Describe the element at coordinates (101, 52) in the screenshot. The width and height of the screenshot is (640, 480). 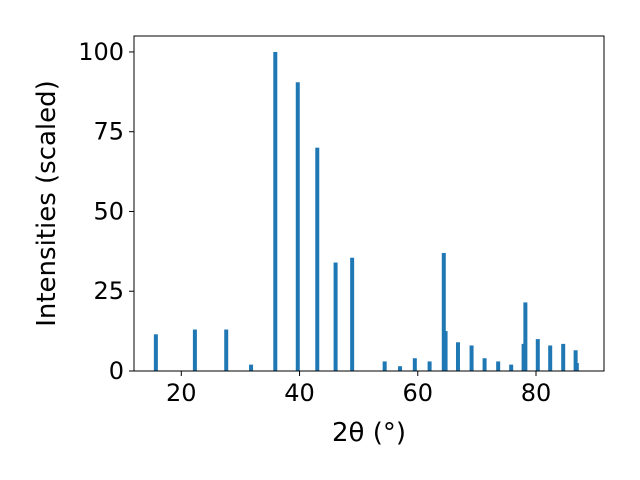
I see `y-tick-label: 100` at that location.